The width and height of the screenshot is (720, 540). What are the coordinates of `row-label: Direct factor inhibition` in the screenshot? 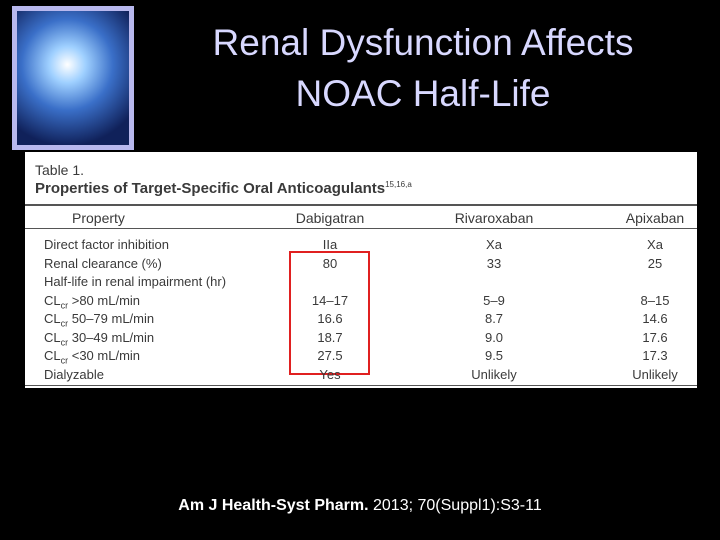 It's located at (106, 244).